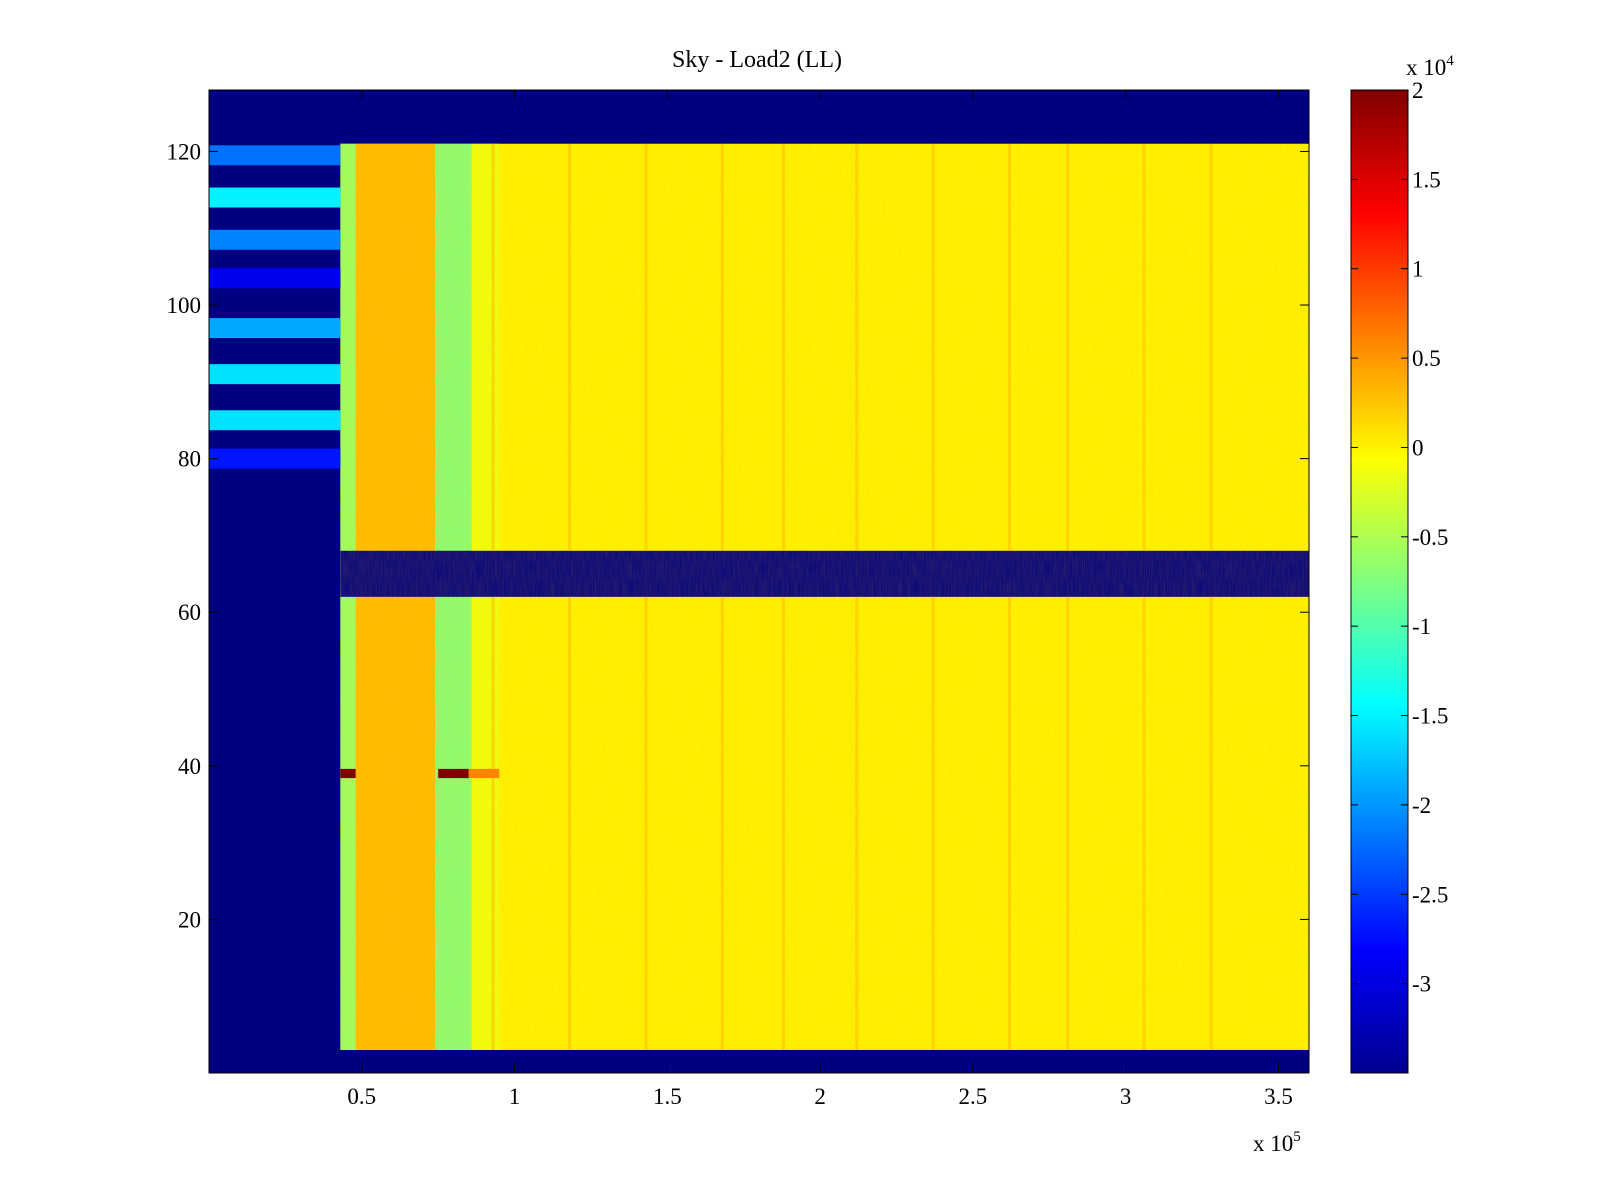 This screenshot has width=1600, height=1200. I want to click on x-axis-multiplier: x 105, so click(1277, 1142).